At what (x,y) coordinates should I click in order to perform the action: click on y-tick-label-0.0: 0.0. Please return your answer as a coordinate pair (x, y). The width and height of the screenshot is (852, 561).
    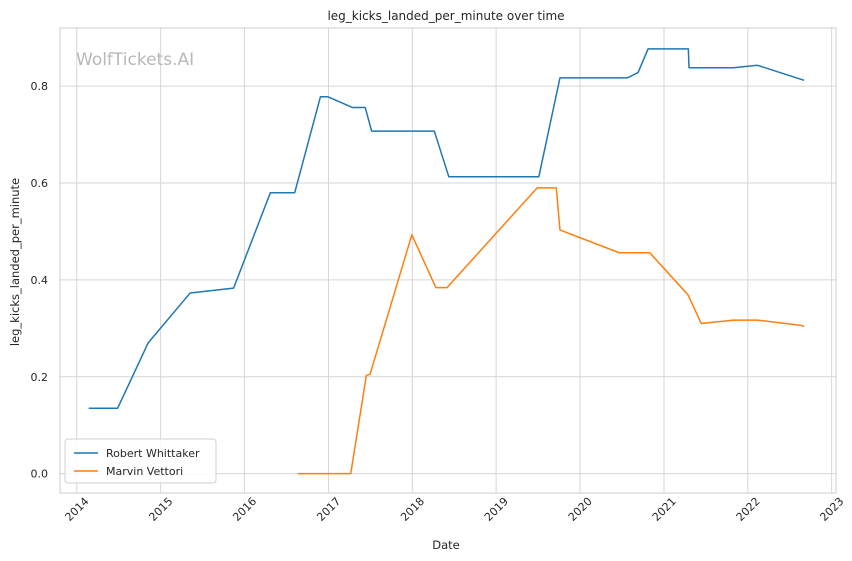
    Looking at the image, I should click on (40, 474).